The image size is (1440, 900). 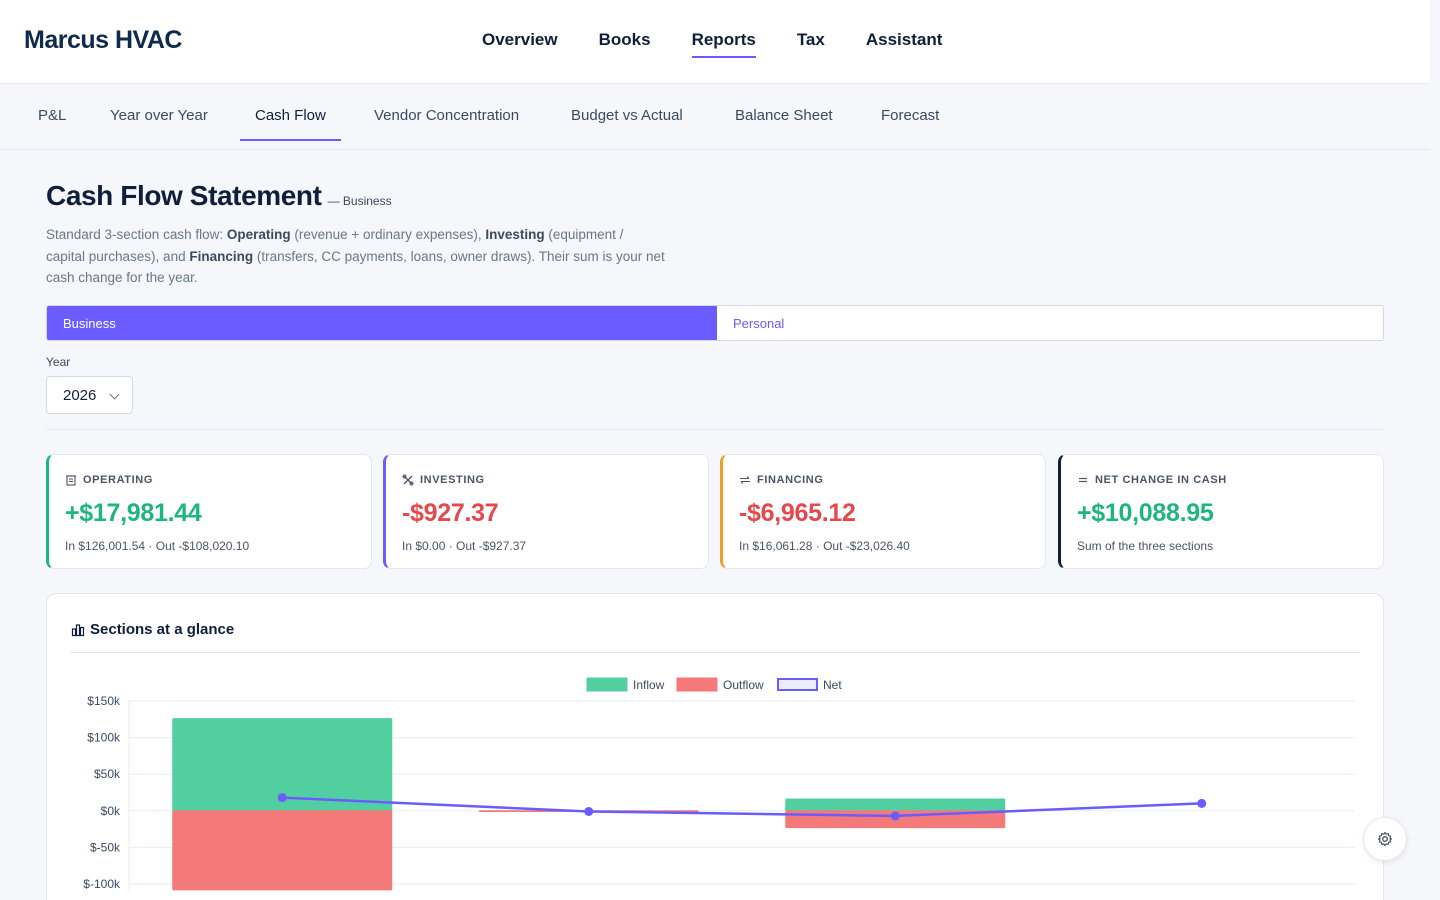 I want to click on card-operating-amount: +$17,981.44, so click(x=133, y=513).